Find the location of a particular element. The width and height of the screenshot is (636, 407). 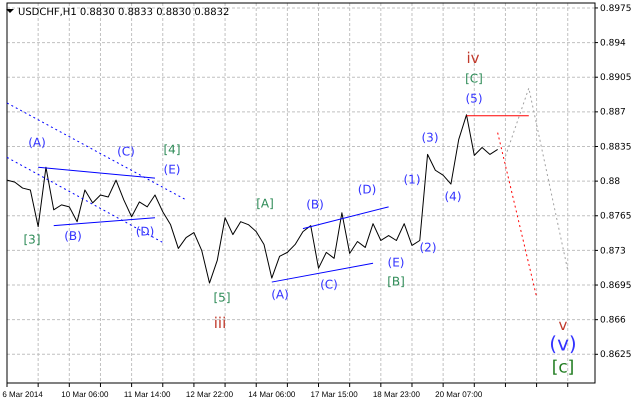

y-tick-label: 0.887 is located at coordinates (613, 113).